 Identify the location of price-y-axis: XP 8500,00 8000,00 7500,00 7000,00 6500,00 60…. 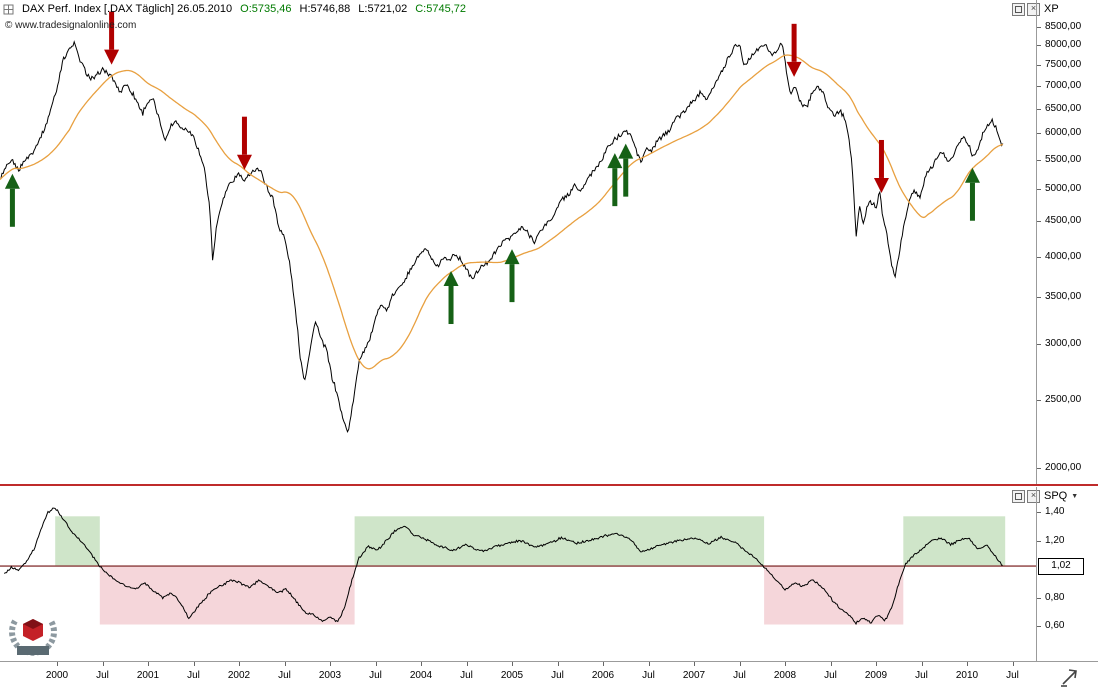
(1067, 243).